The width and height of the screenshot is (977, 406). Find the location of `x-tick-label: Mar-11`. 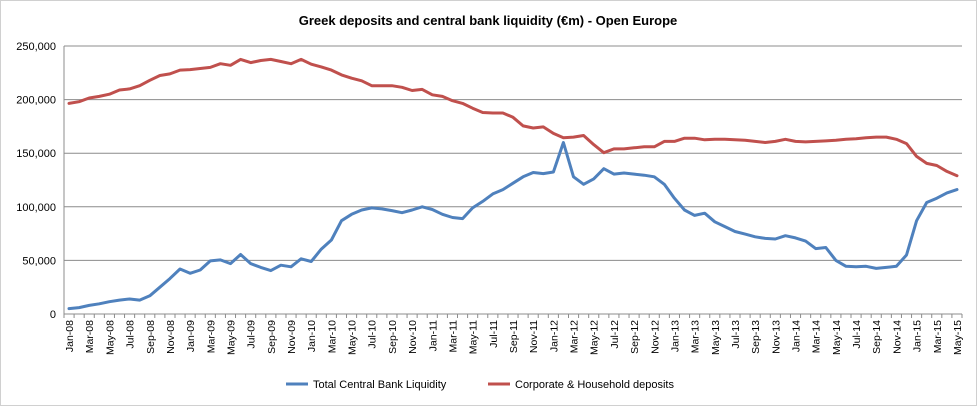

x-tick-label: Mar-11 is located at coordinates (453, 336).